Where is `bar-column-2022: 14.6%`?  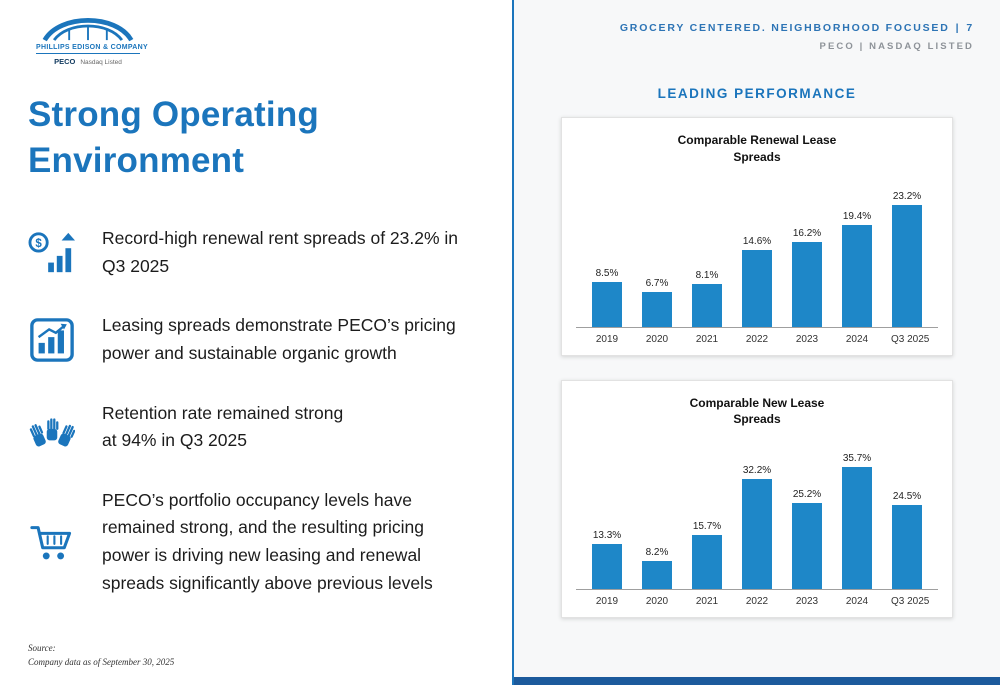 bar-column-2022: 14.6% is located at coordinates (757, 281).